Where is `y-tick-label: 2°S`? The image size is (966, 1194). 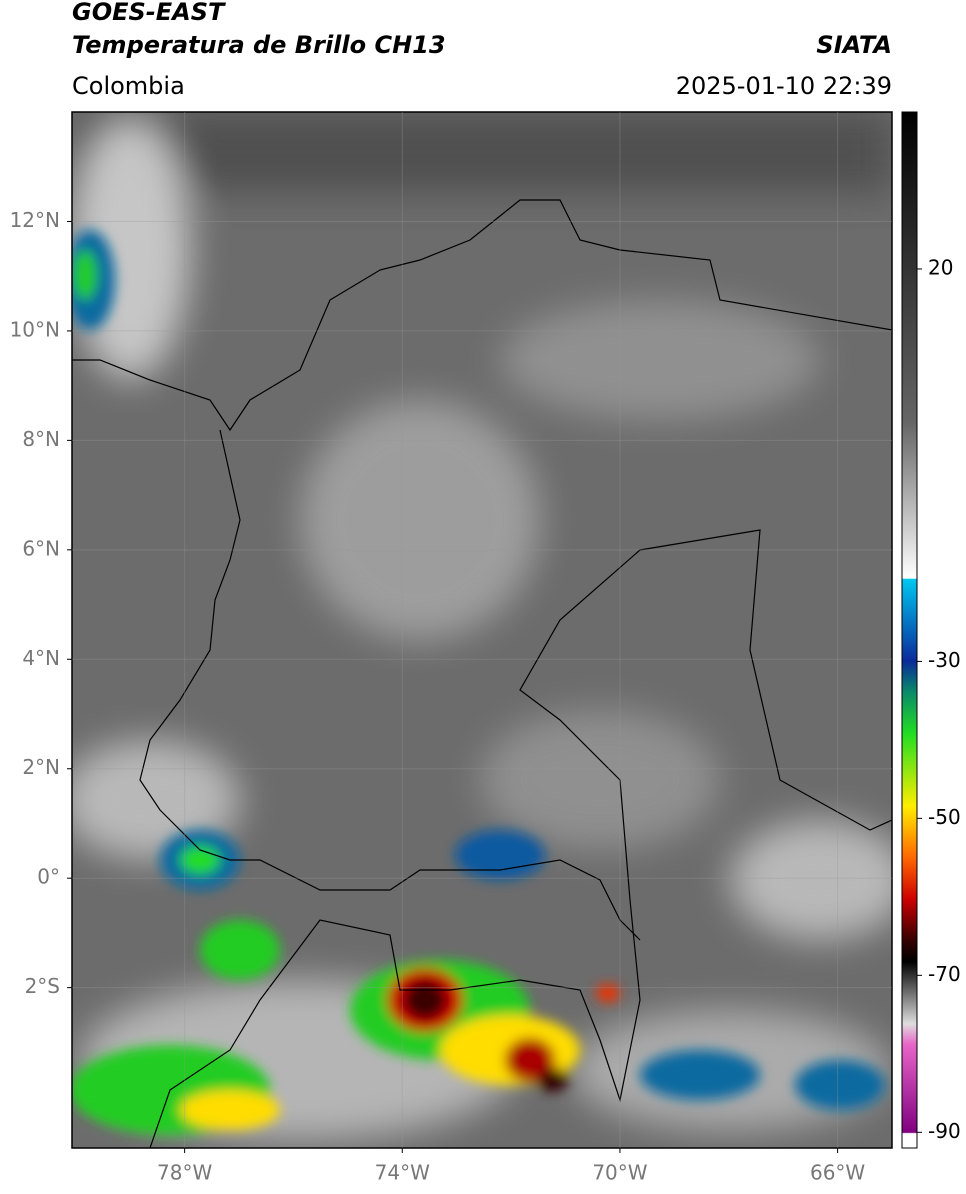 y-tick-label: 2°S is located at coordinates (42, 986).